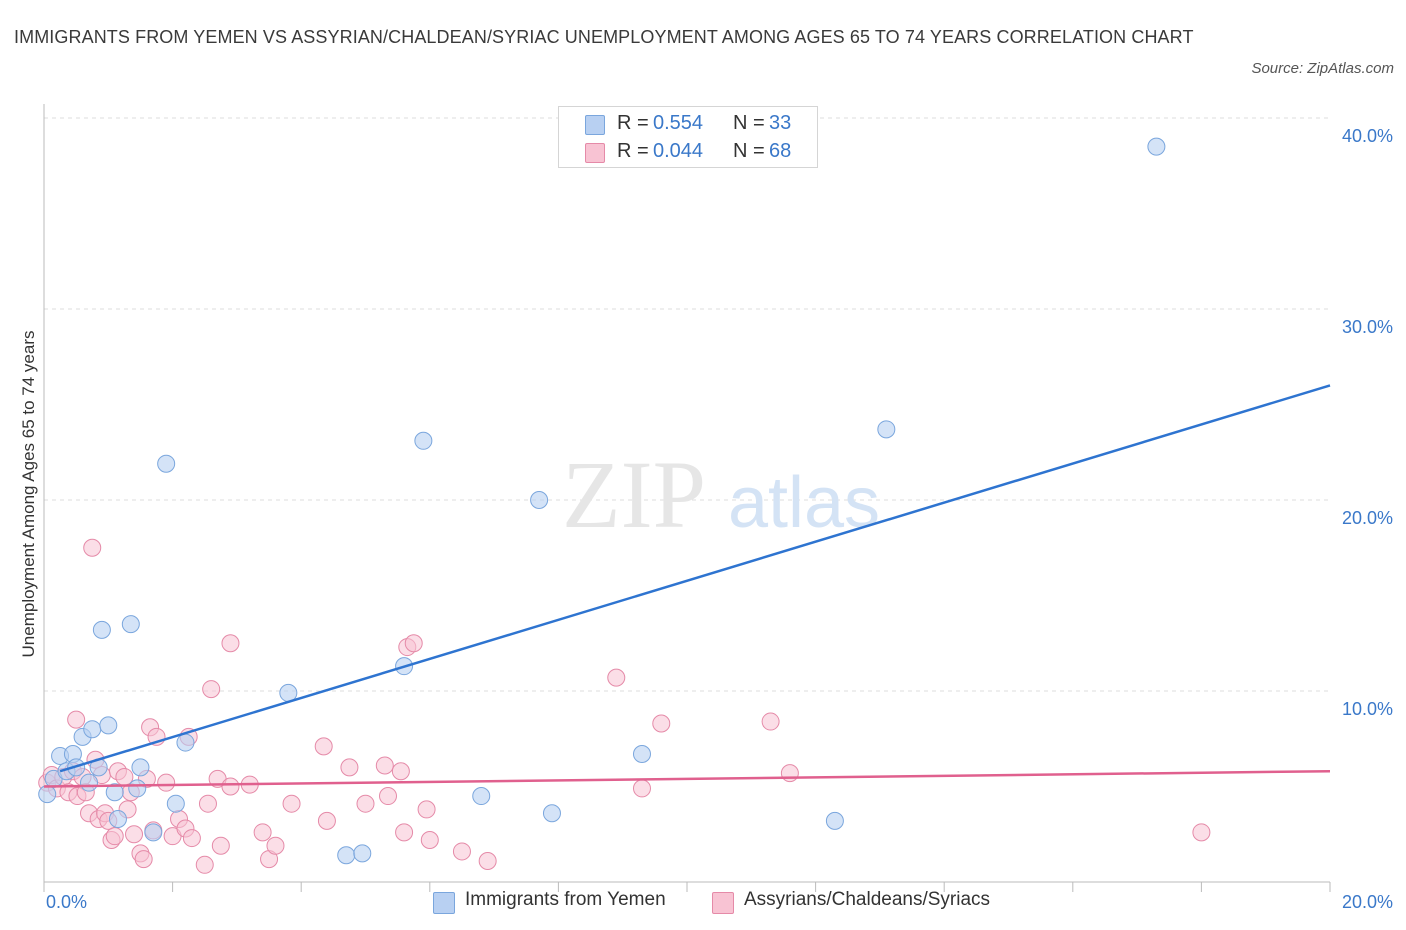 Image resolution: width=1406 pixels, height=930 pixels. I want to click on x-tick-label: 0.0%, so click(66, 902).